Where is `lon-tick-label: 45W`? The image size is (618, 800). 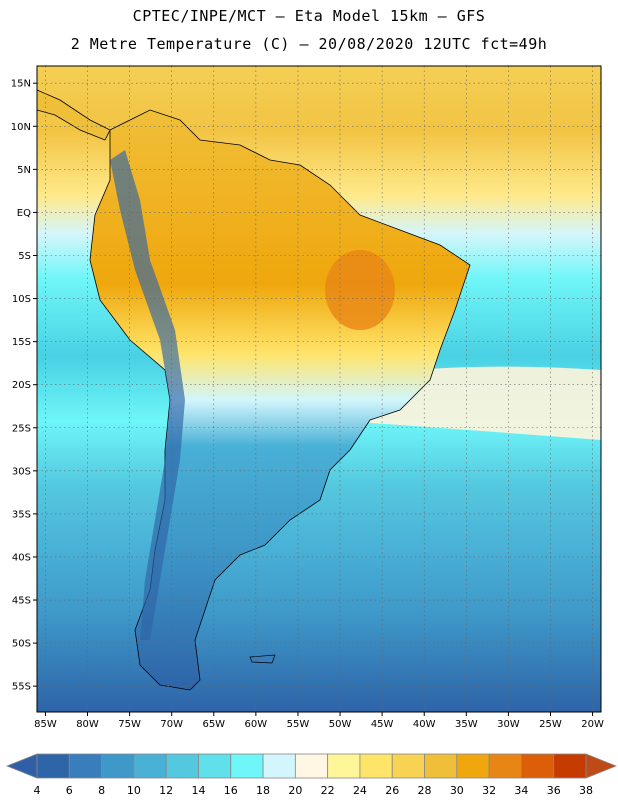 lon-tick-label: 45W is located at coordinates (382, 724).